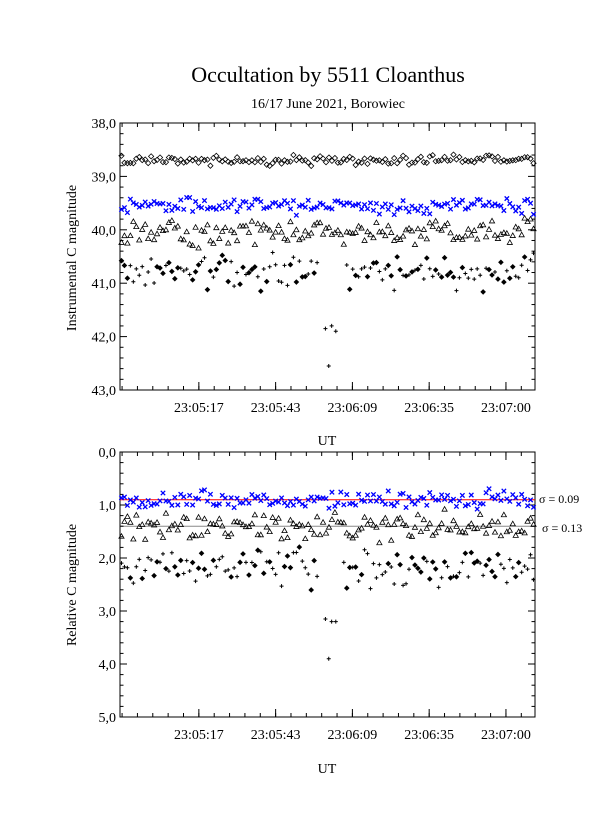 The height and width of the screenshot is (837, 594). What do you see at coordinates (108, 506) in the screenshot?
I see `y-tick-label: 1,0` at bounding box center [108, 506].